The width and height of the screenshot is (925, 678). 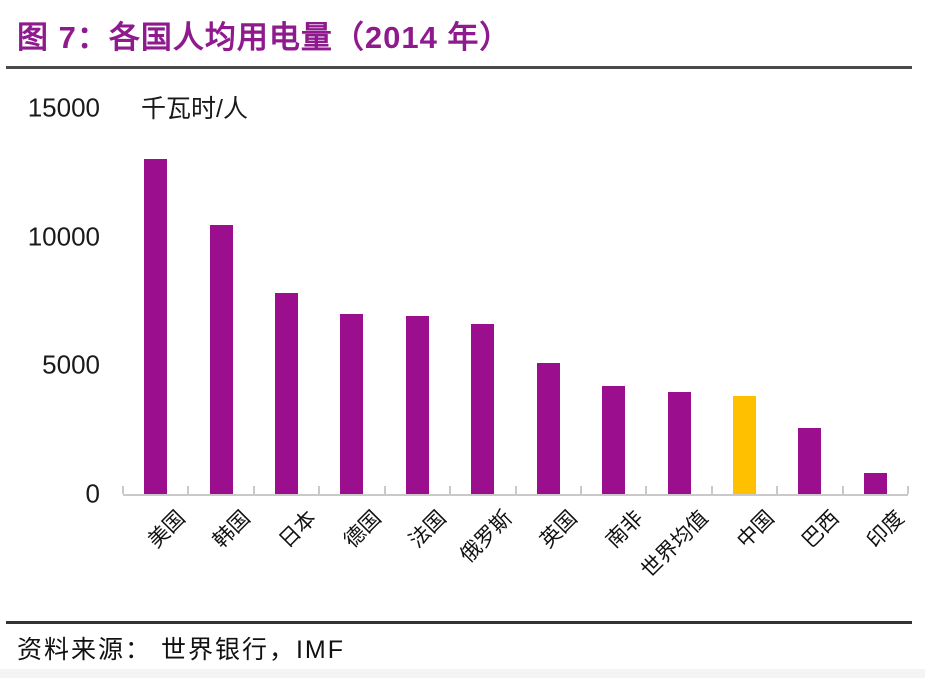 What do you see at coordinates (459, 67) in the screenshot?
I see `top-rule` at bounding box center [459, 67].